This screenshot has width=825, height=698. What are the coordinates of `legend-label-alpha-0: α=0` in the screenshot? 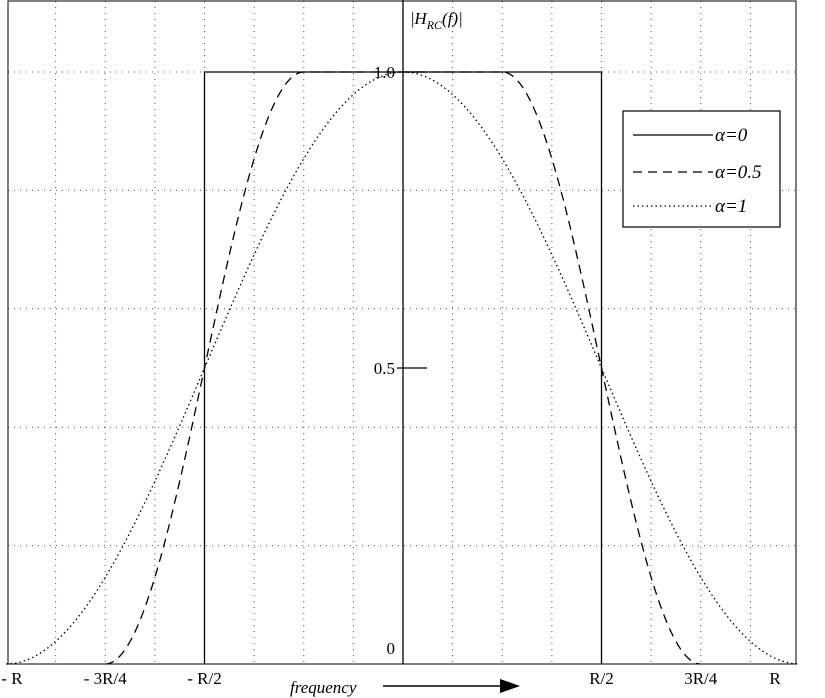 It's located at (731, 135).